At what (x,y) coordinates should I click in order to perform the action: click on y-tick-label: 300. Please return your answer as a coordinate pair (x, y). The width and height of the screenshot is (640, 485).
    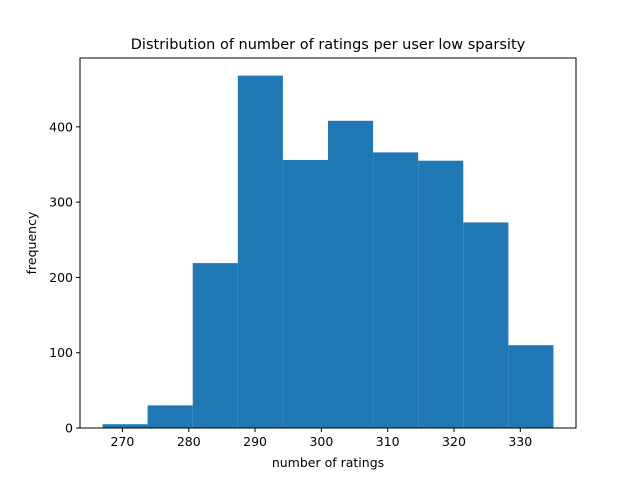
    Looking at the image, I should click on (61, 202).